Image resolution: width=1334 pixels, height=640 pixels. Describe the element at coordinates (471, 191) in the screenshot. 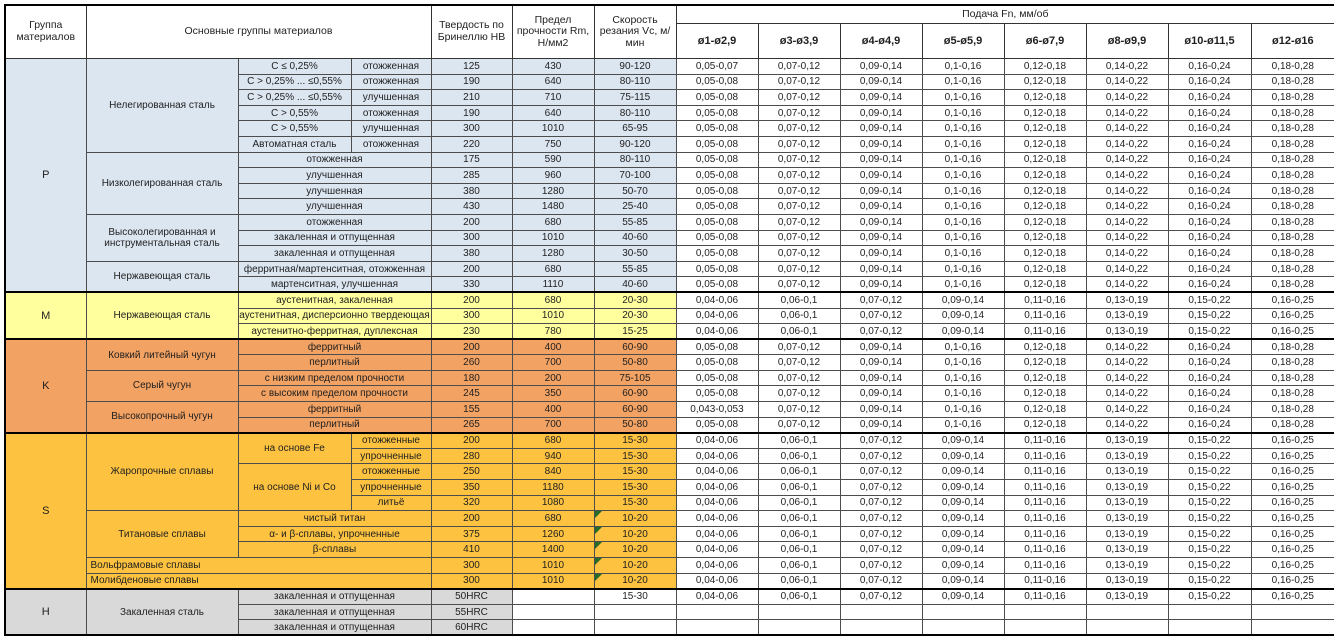

I see `hardness-cell: 380` at that location.